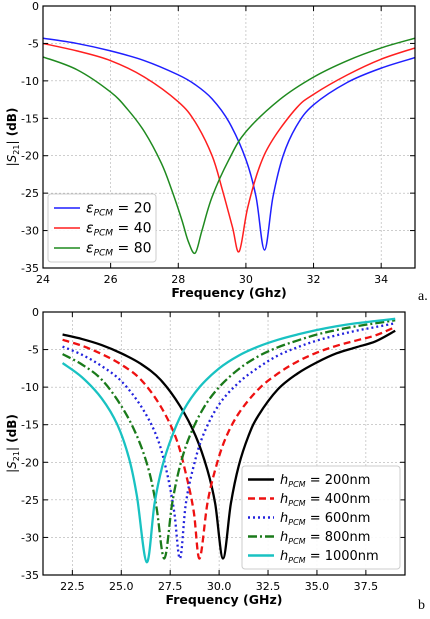  Describe the element at coordinates (72, 586) in the screenshot. I see `x-tick-label: 22.5` at that location.